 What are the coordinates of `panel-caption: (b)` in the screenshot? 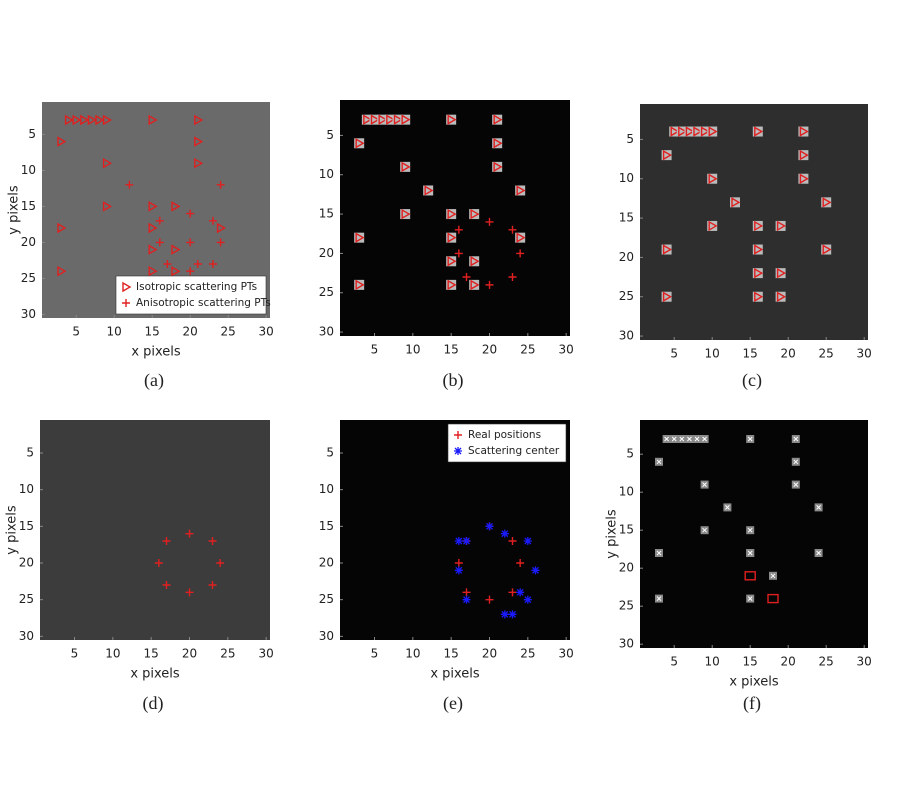 It's located at (453, 380).